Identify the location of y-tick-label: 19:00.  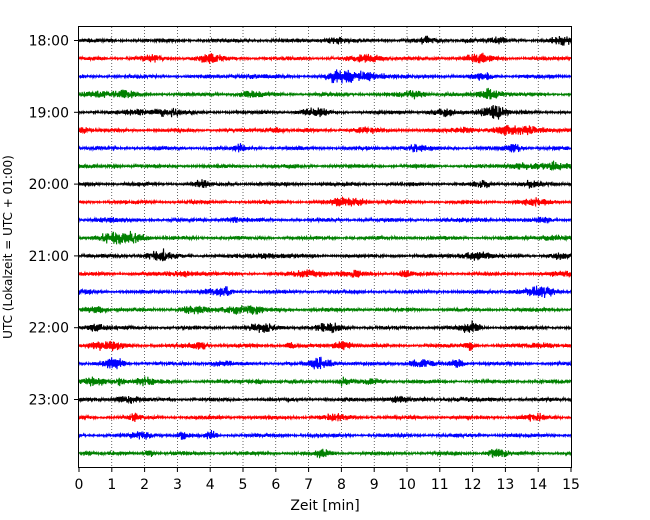
(49, 113).